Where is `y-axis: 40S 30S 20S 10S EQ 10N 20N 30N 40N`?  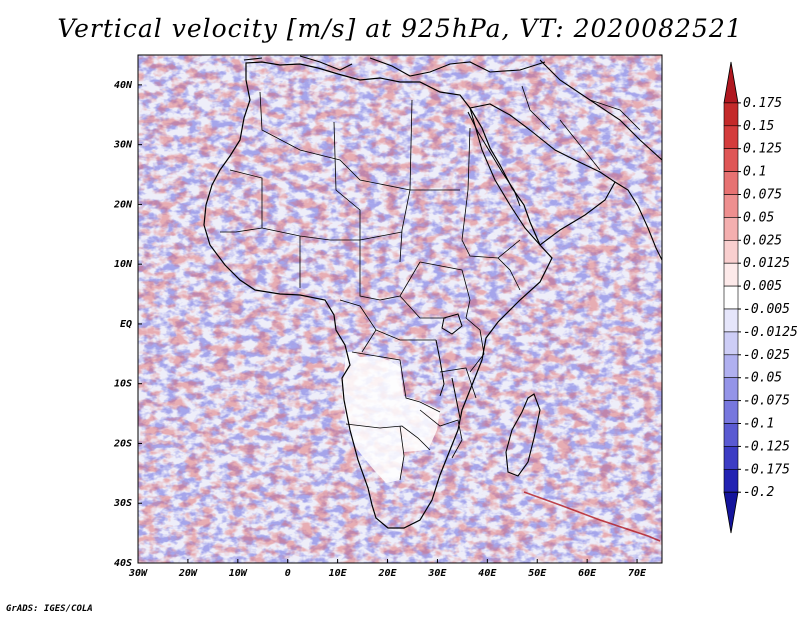
y-axis: 40S 30S 20S 10S EQ 10N 20N 30N 40N is located at coordinates (127, 324).